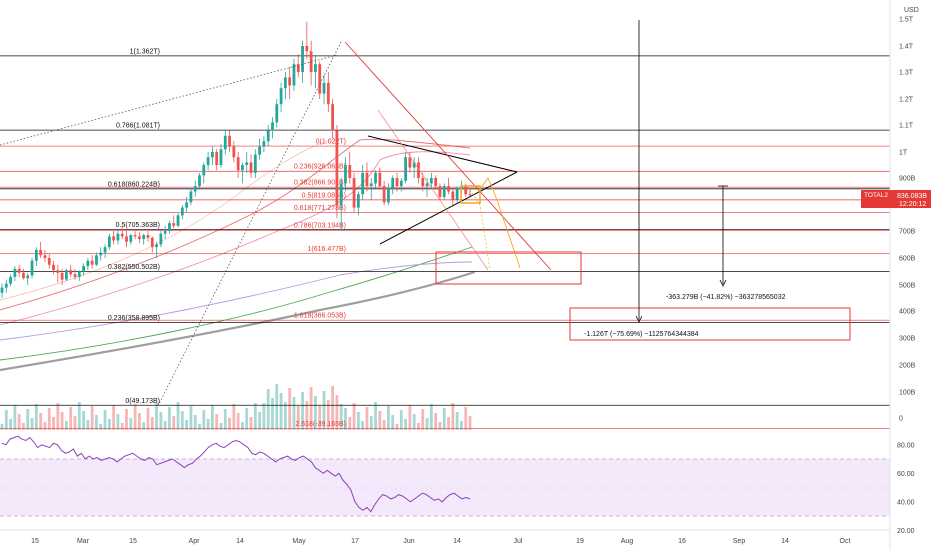 The width and height of the screenshot is (932, 550). I want to click on price-tick-label: 200B, so click(907, 366).